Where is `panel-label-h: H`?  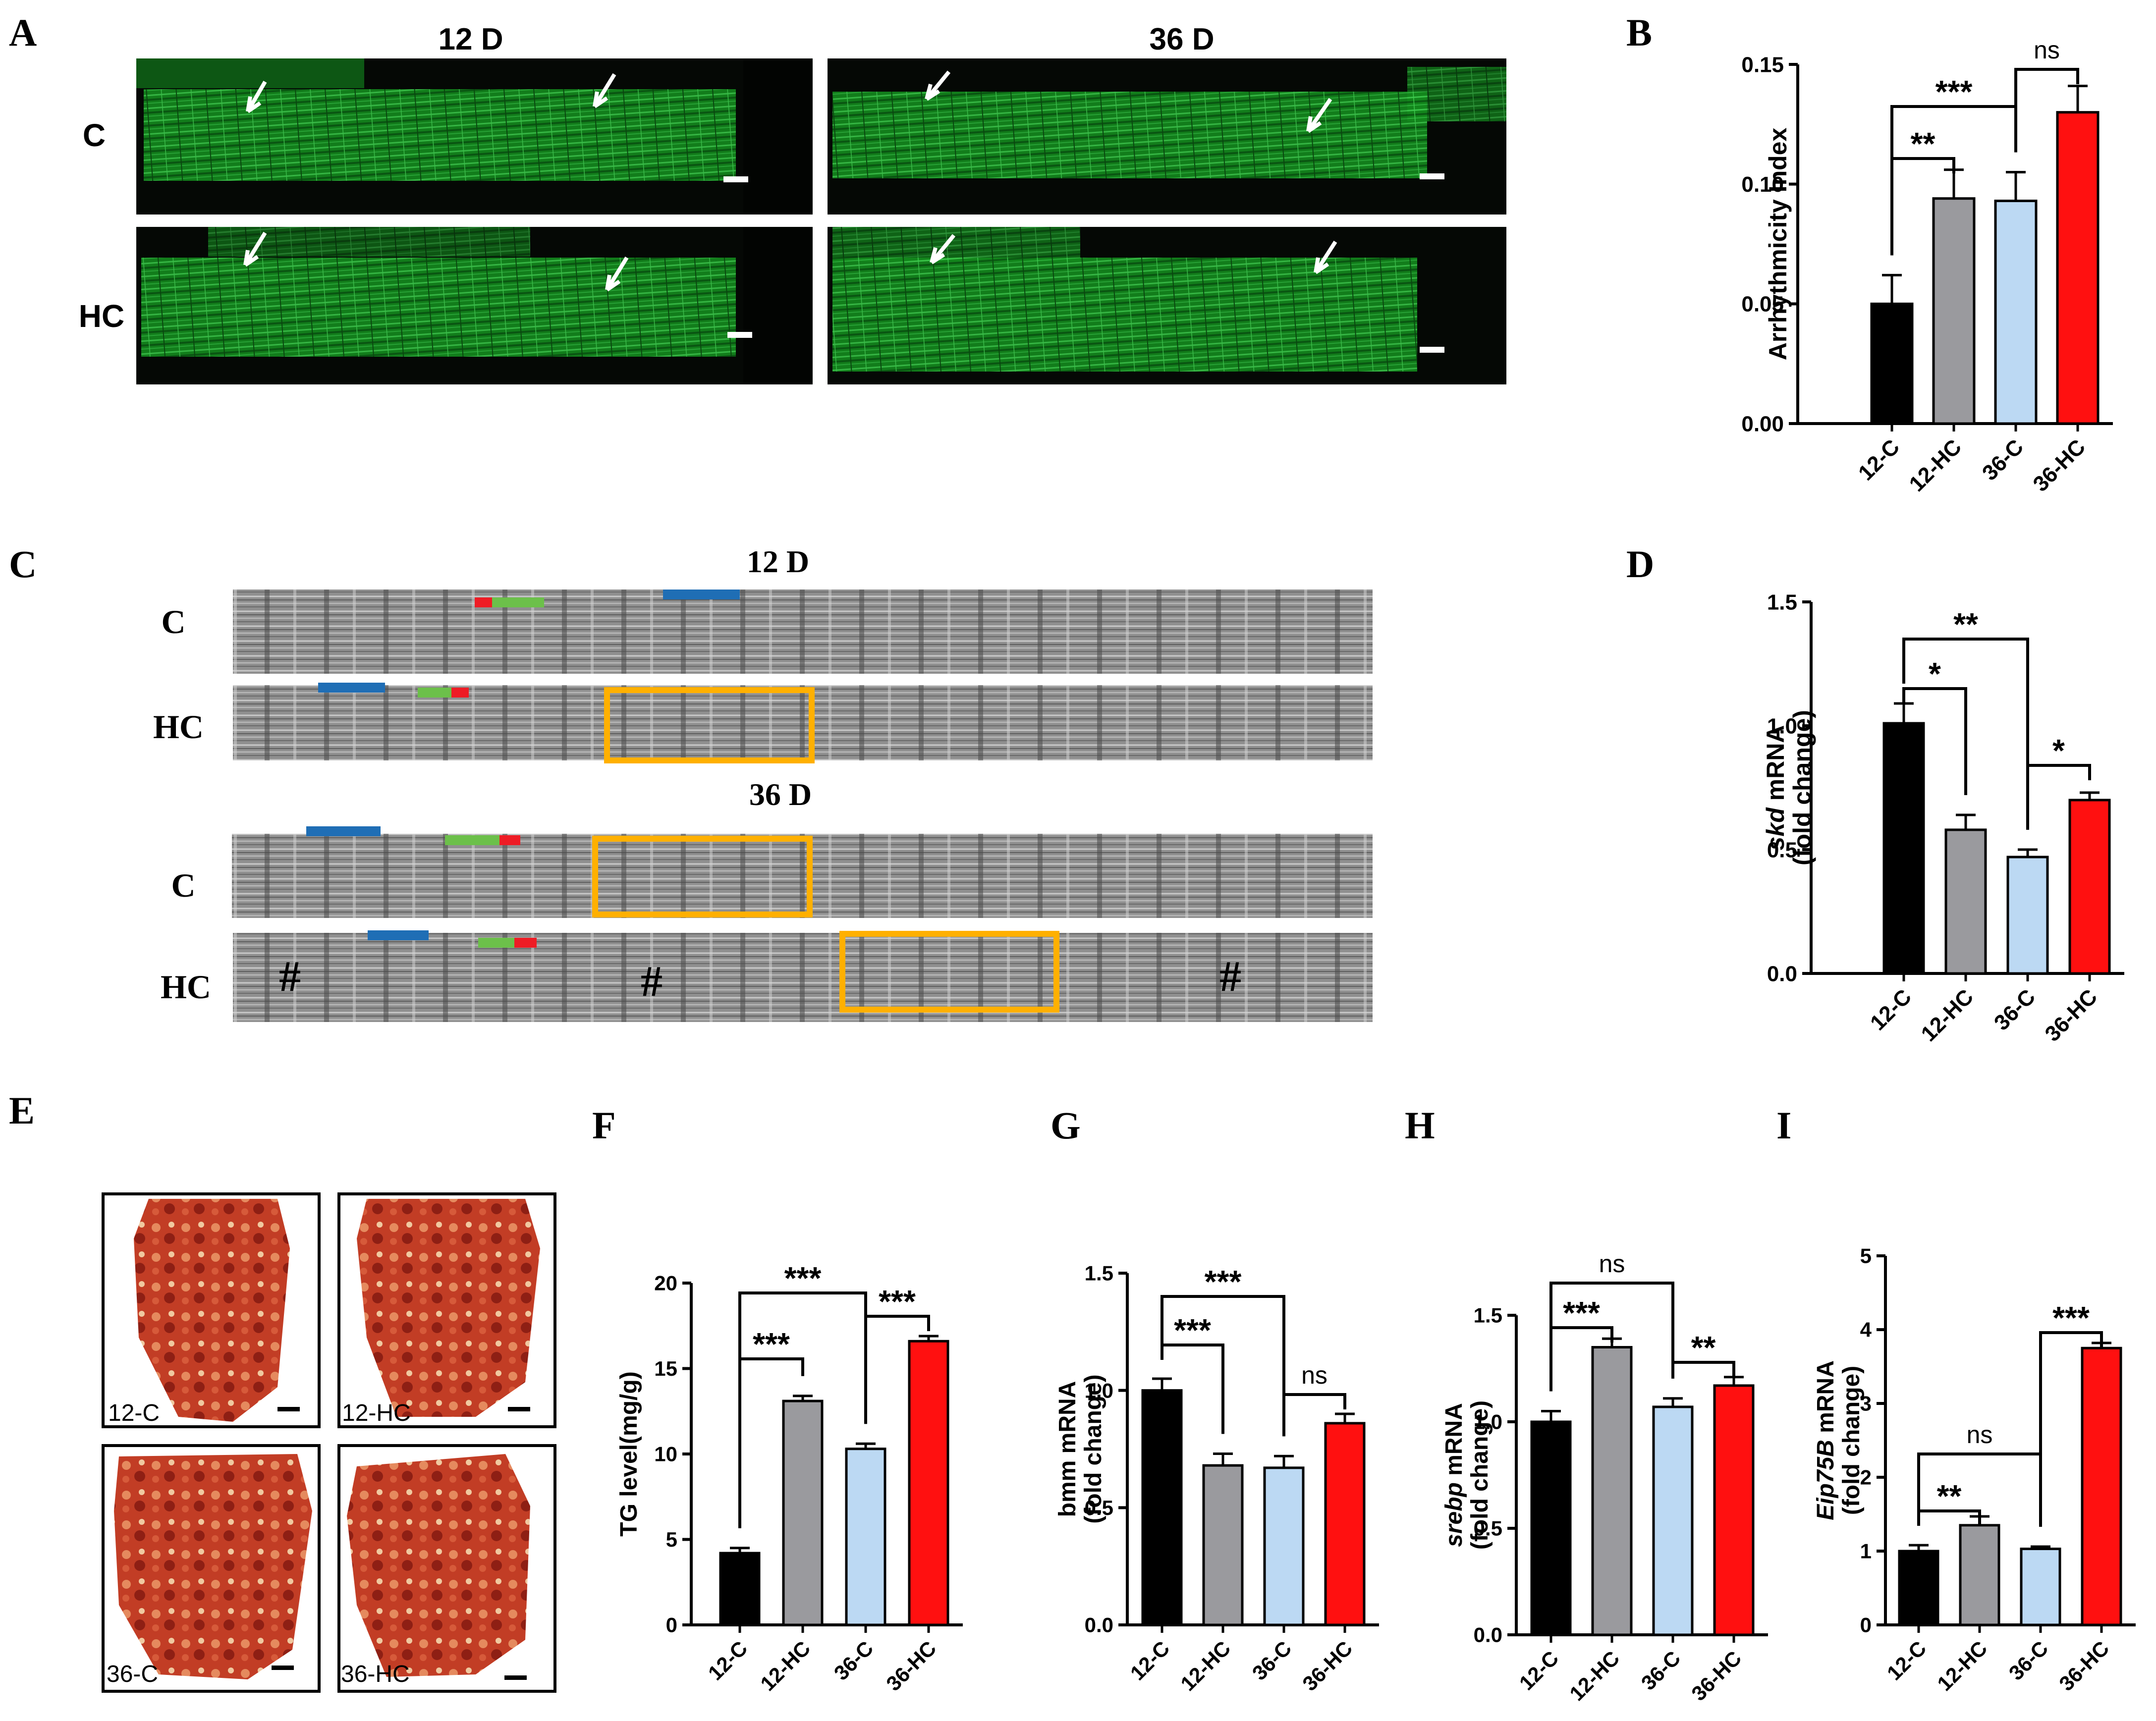
panel-label-h: H is located at coordinates (1420, 1125).